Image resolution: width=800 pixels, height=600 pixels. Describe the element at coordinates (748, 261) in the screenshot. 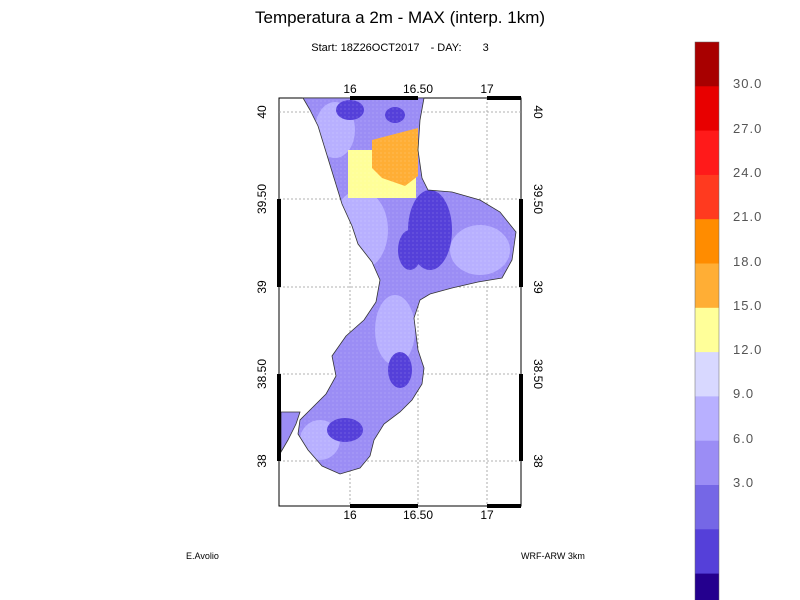

I see `colorbar-label: 18.0` at that location.